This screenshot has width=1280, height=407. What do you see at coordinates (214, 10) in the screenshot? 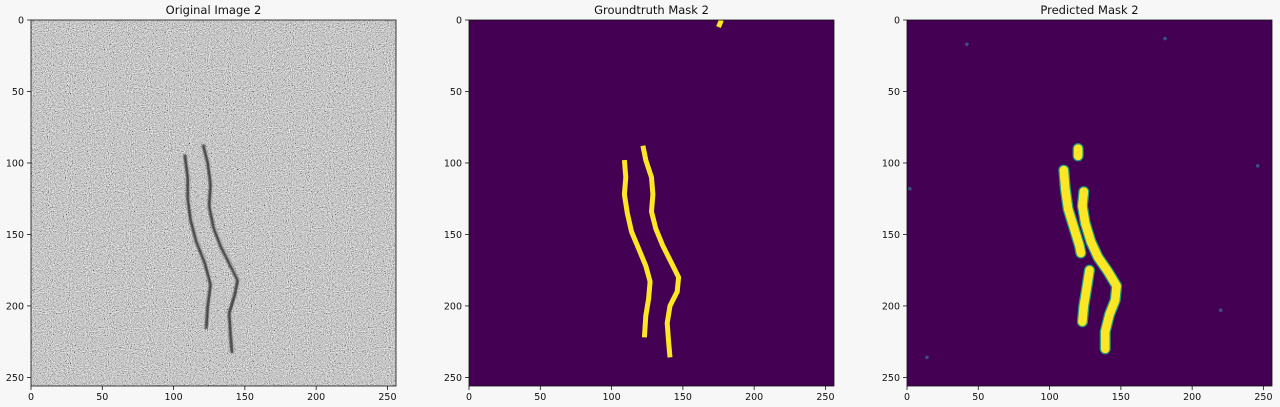
I see `subplot-title: Original Image 2` at bounding box center [214, 10].